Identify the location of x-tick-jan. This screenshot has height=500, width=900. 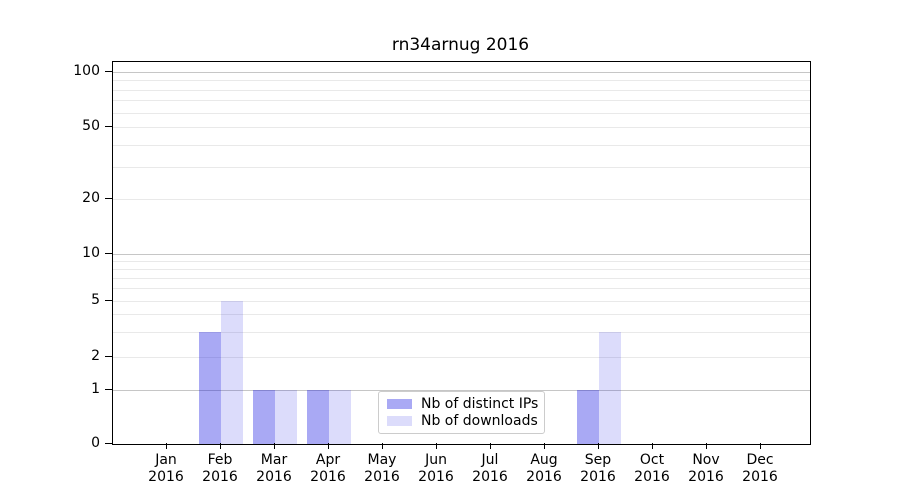
(166, 446).